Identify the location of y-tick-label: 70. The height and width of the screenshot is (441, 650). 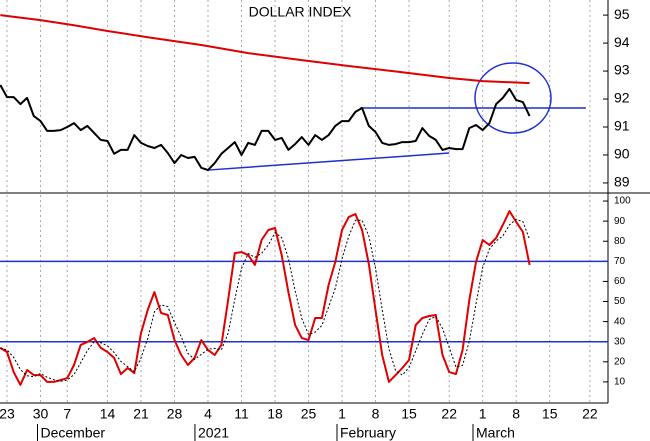
(620, 261).